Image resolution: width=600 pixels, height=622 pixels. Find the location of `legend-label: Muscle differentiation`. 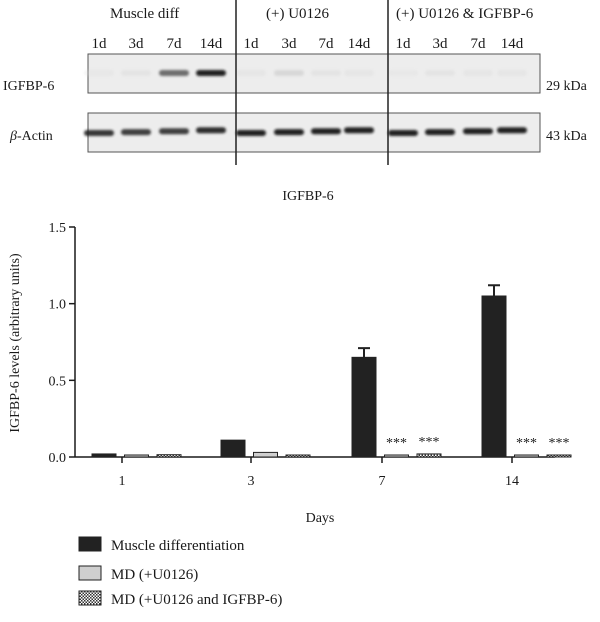

legend-label: Muscle differentiation is located at coordinates (178, 546).